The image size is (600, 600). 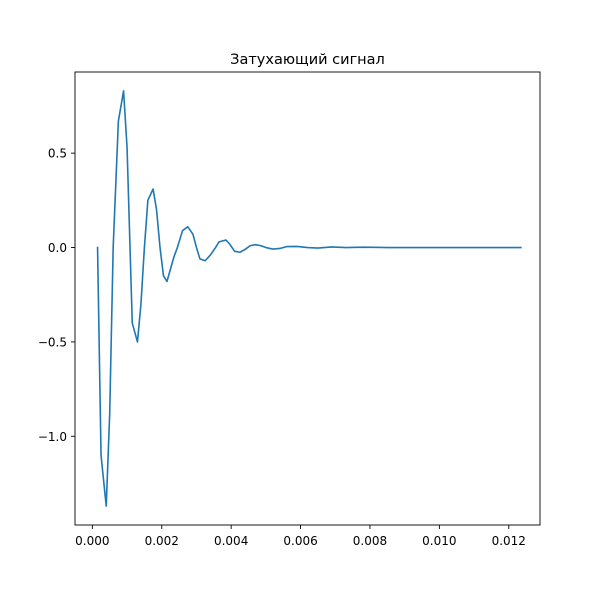 I want to click on y-tick-label-0: 0.5, so click(x=57, y=154).